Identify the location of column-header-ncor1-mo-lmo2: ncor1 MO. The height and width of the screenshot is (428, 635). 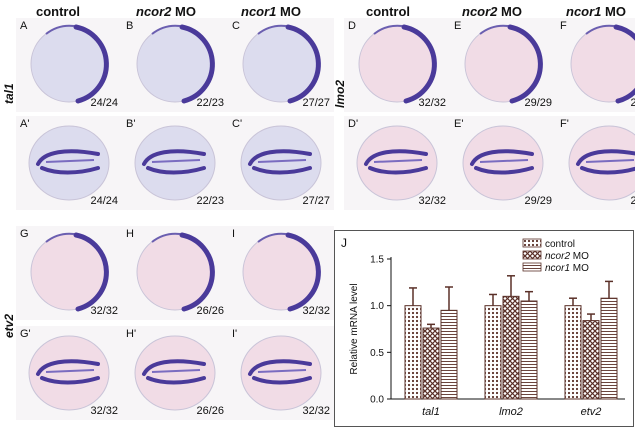
(596, 11).